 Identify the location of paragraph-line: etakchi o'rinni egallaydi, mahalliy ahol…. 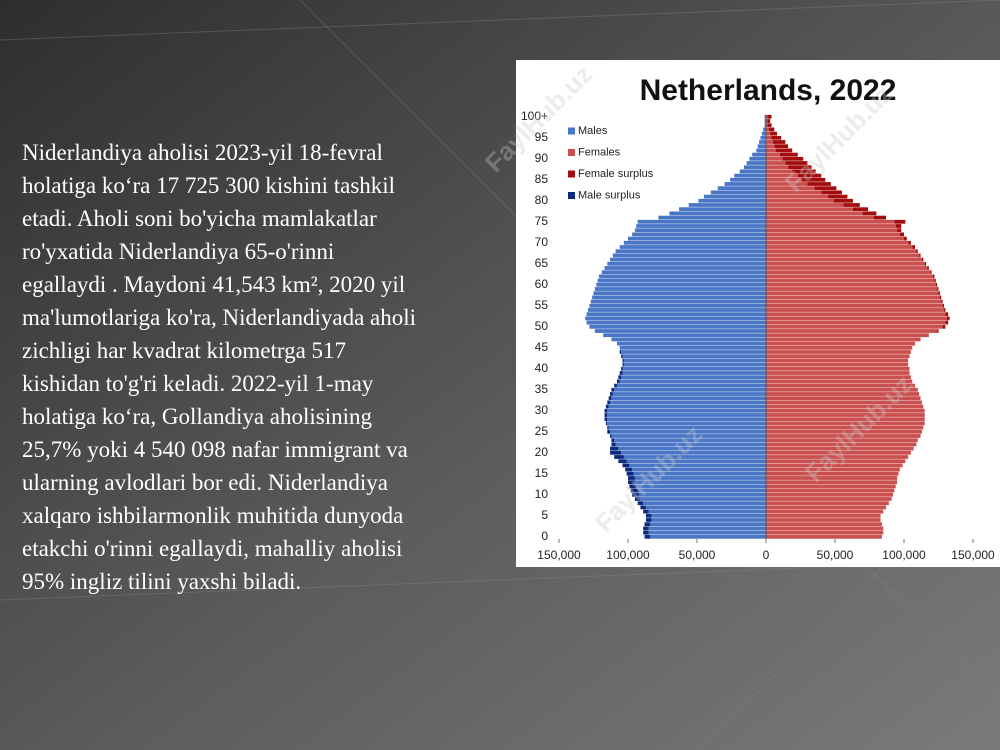
(212, 548).